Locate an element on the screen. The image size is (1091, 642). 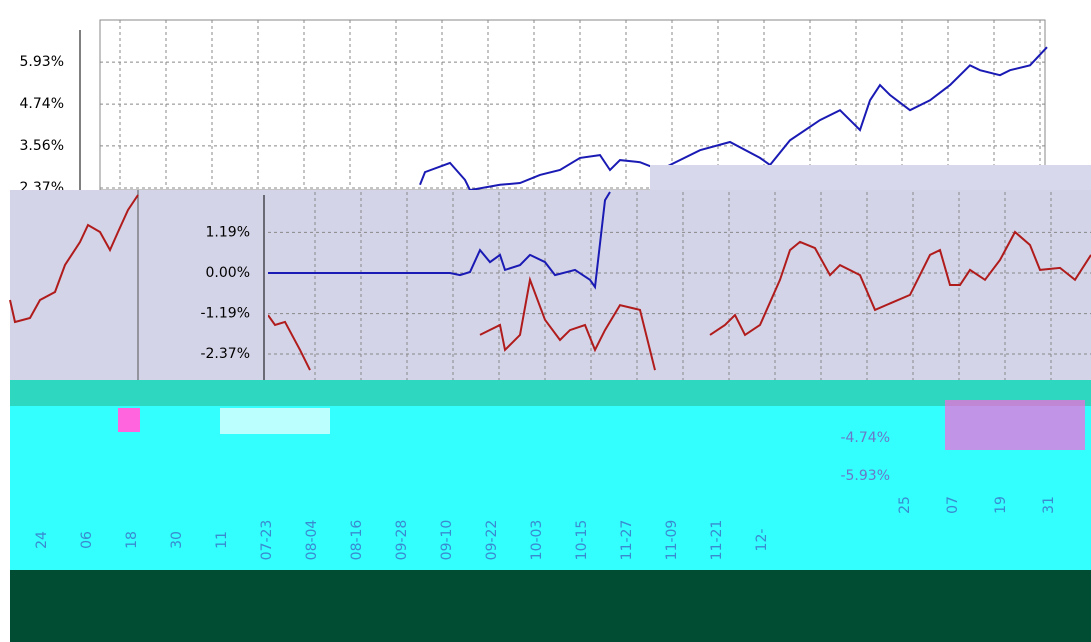
date-label: 11-27 is located at coordinates (627, 540).